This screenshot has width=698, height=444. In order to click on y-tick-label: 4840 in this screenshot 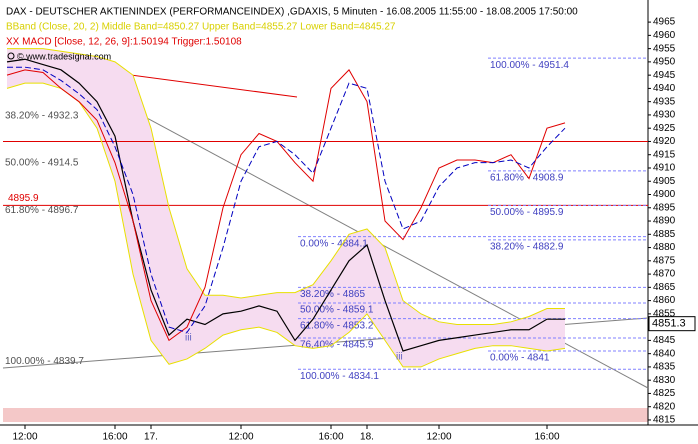, I will do `click(664, 353)`.